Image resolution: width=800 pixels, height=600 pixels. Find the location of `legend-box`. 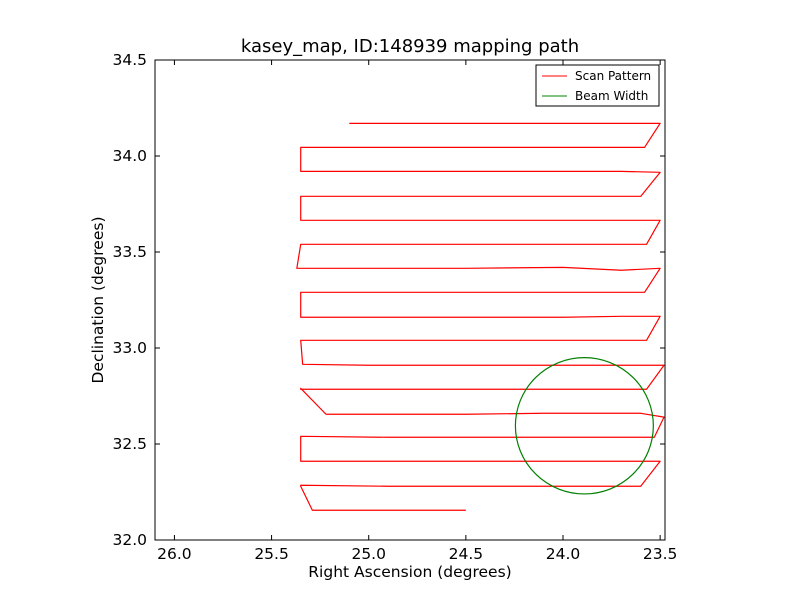

legend-box is located at coordinates (597, 85).